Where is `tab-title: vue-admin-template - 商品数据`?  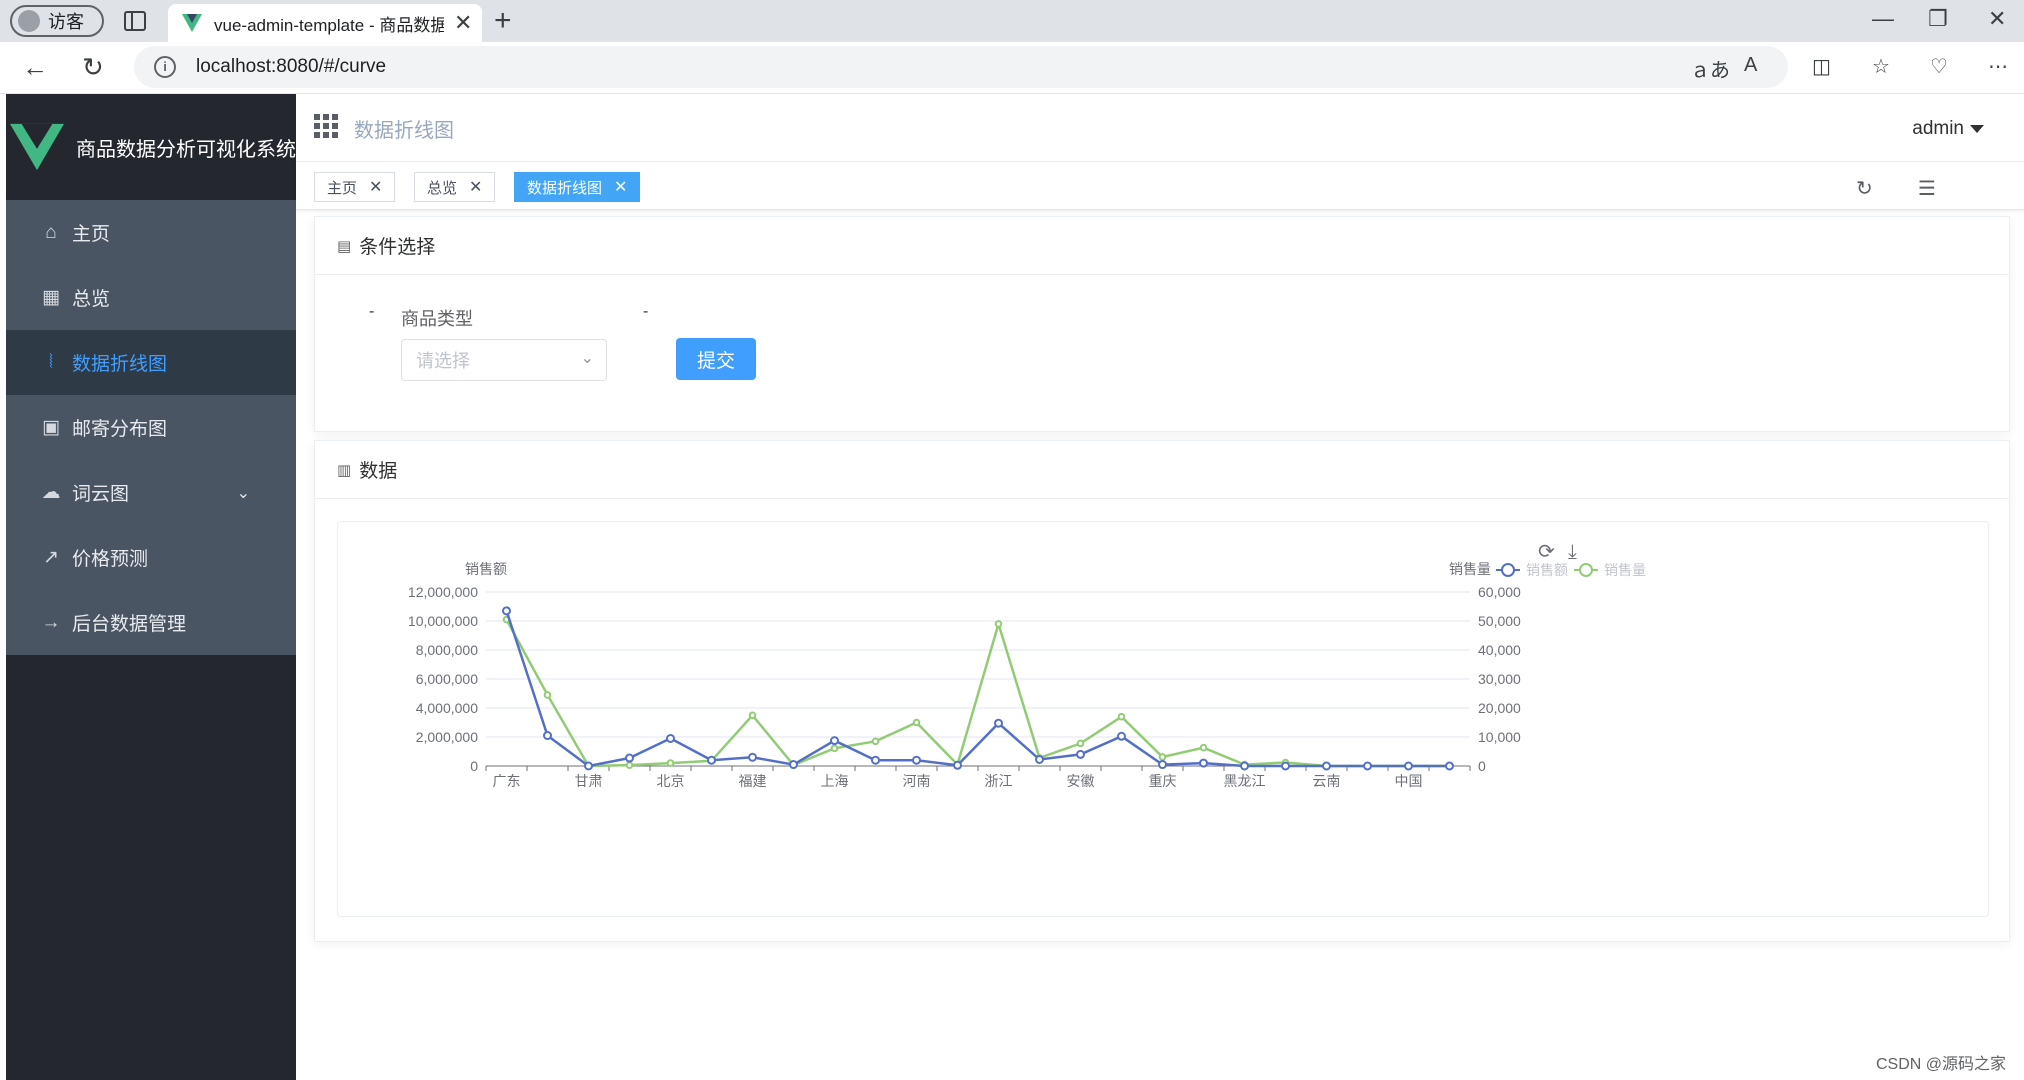 tab-title: vue-admin-template - 商品数据 is located at coordinates (329, 25).